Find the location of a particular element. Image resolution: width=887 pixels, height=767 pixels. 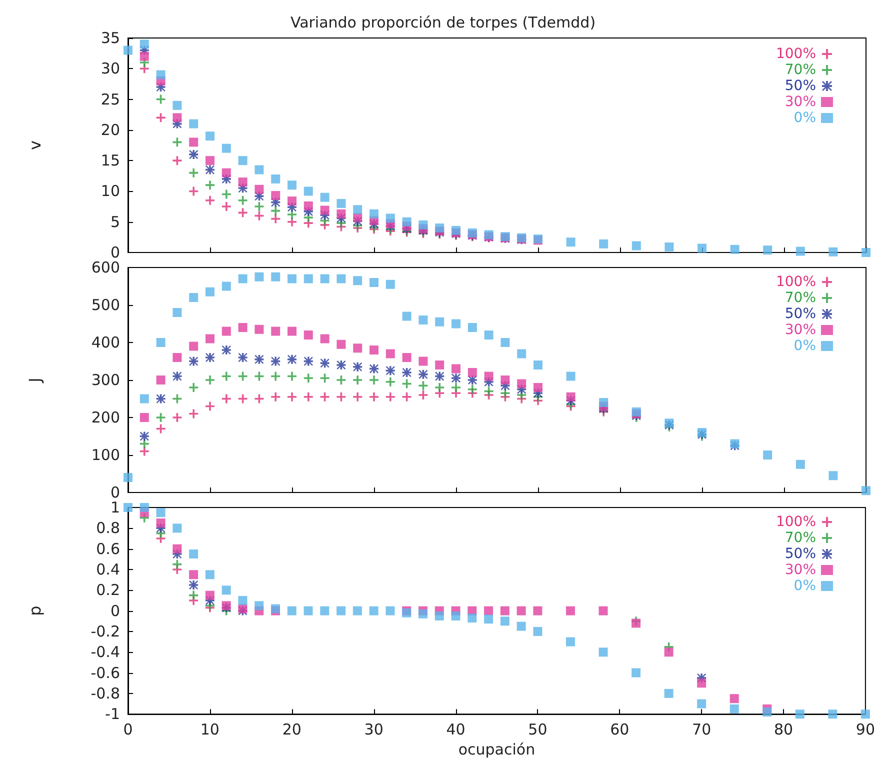

y-tick-label: -0.4 is located at coordinates (105, 652).